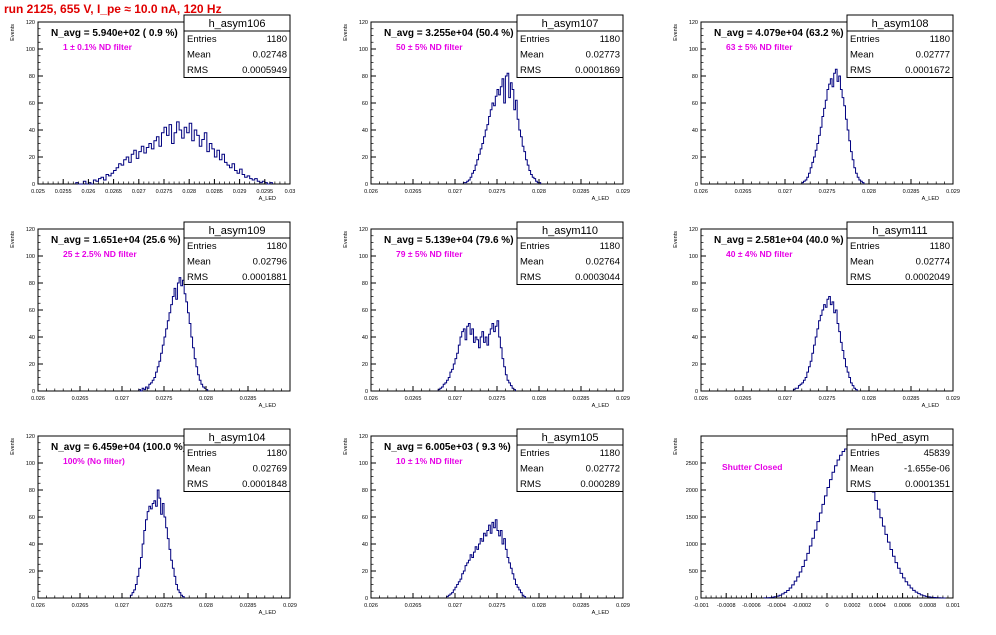  What do you see at coordinates (759, 254) in the screenshot?
I see `filter-annotation: 40 ± 4% ND filter` at bounding box center [759, 254].